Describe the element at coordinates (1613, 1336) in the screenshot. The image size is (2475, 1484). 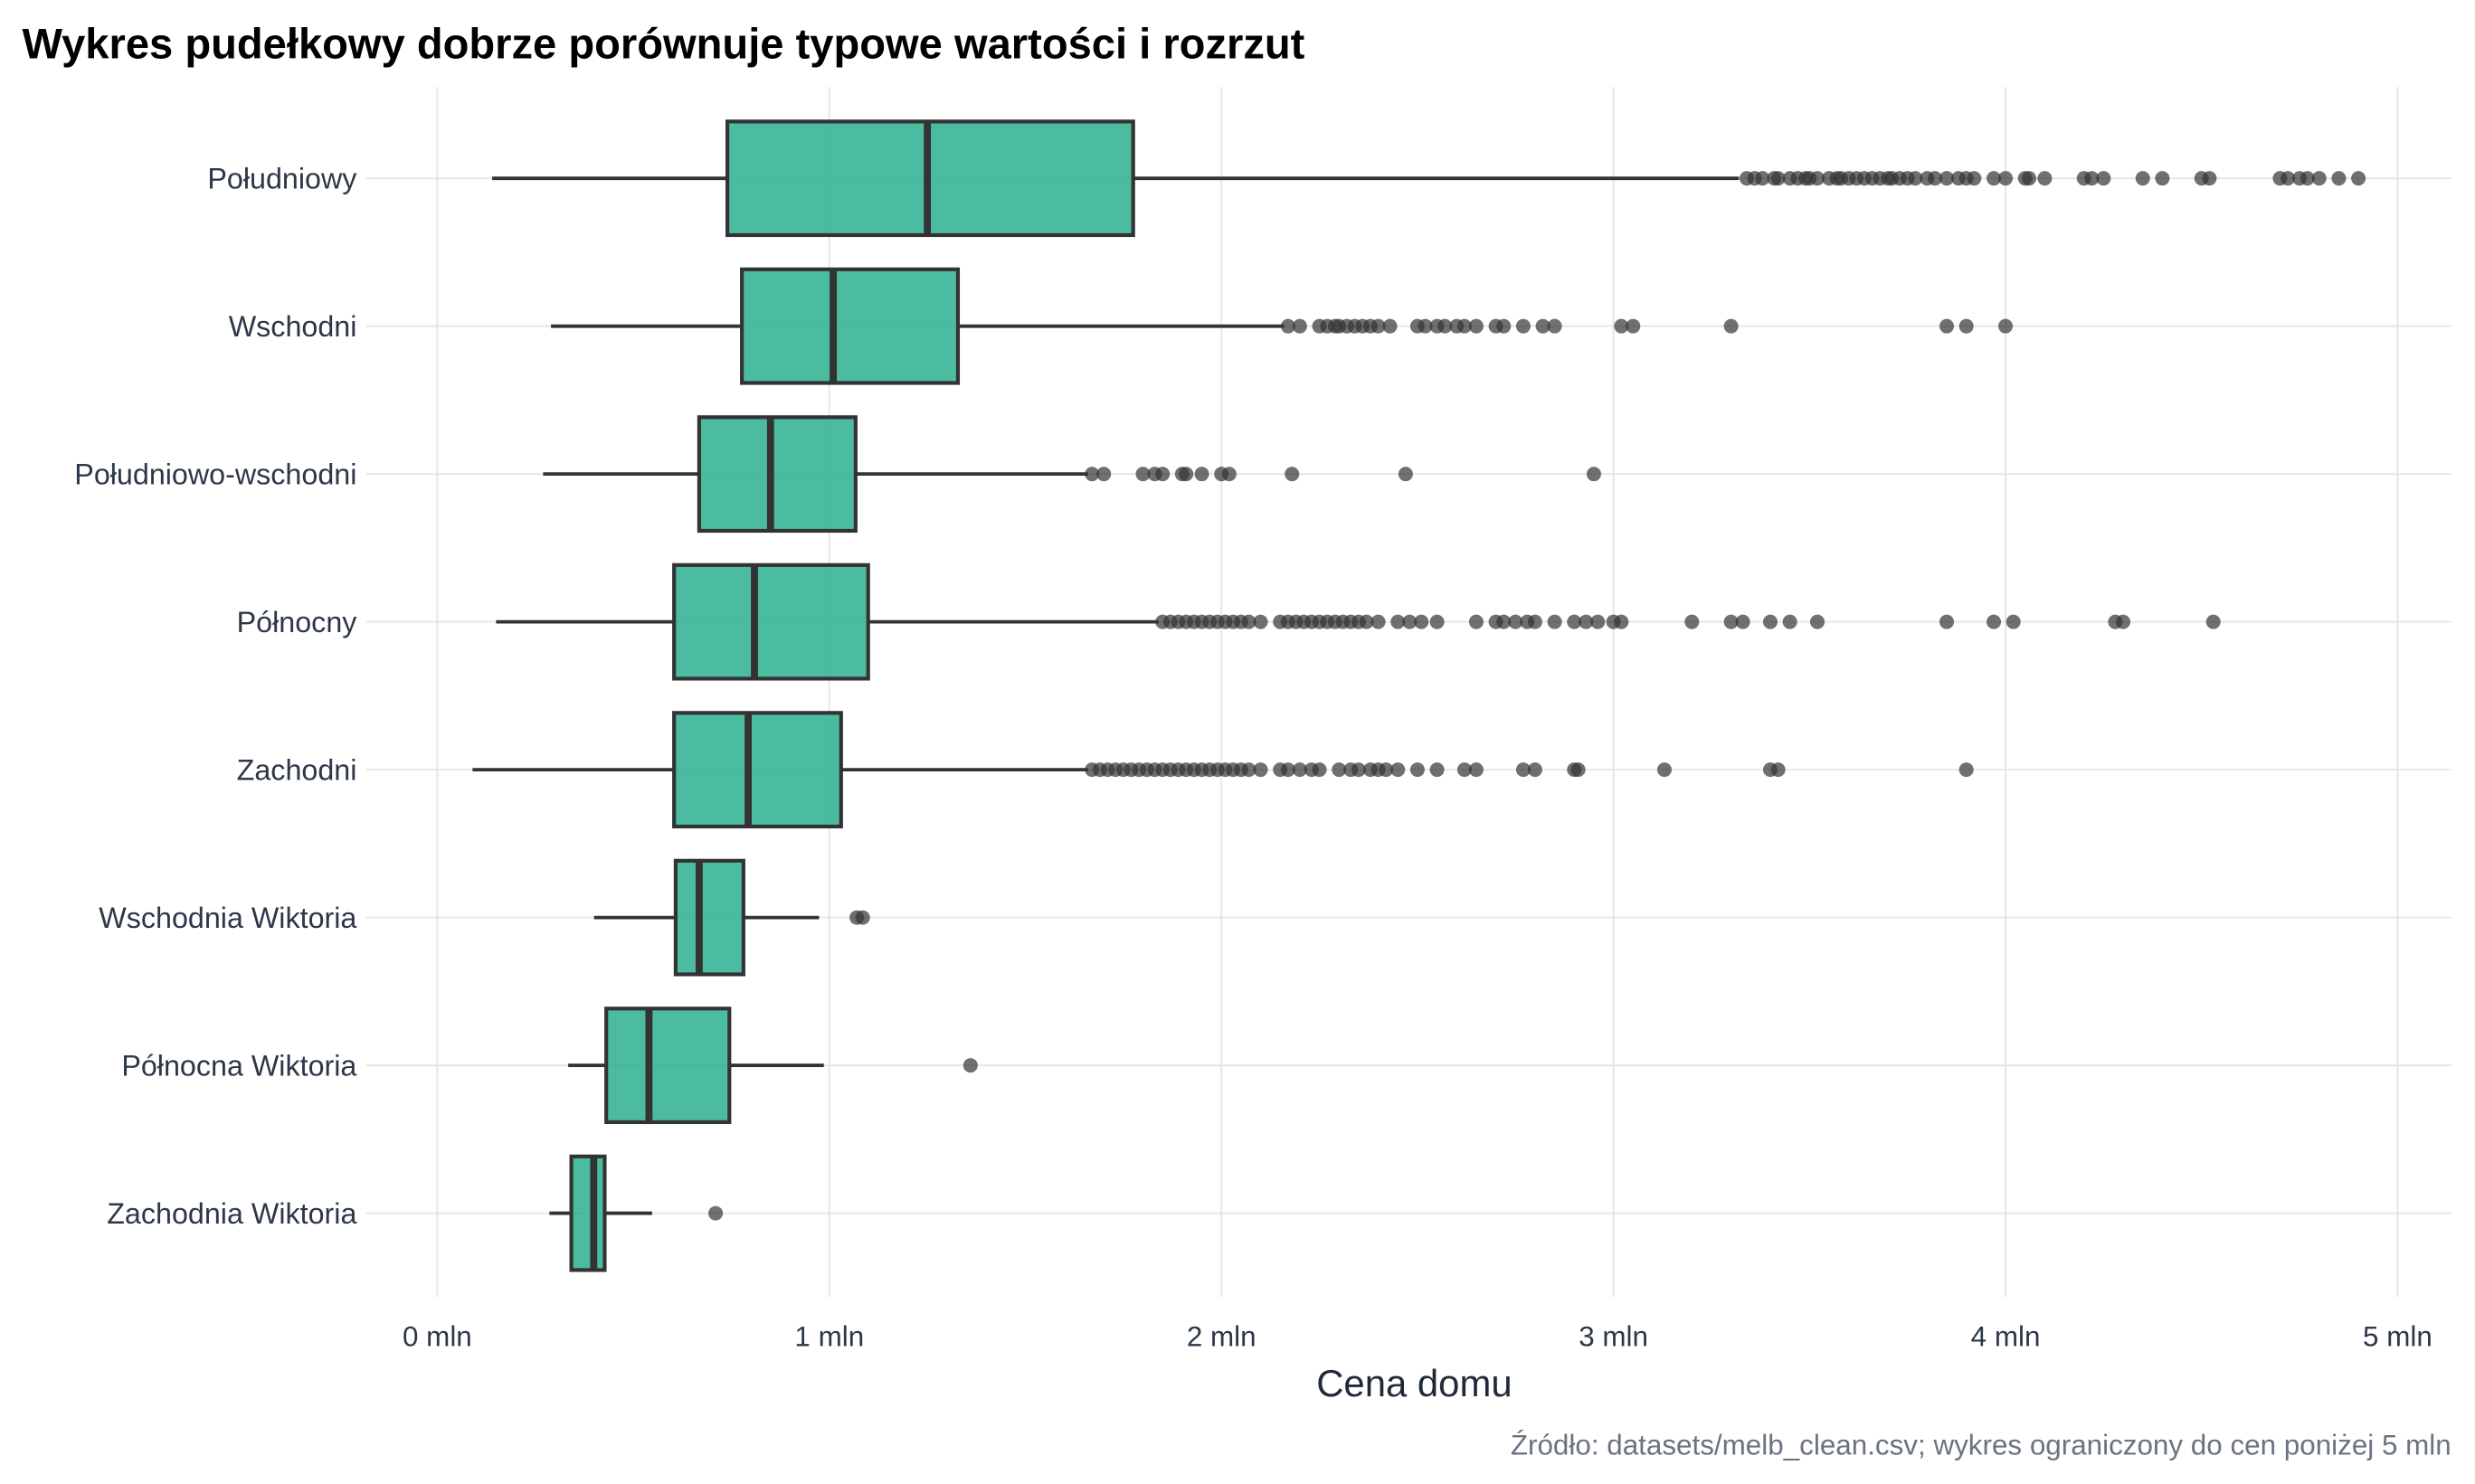
I see `x-tick-label: 3 mln` at that location.